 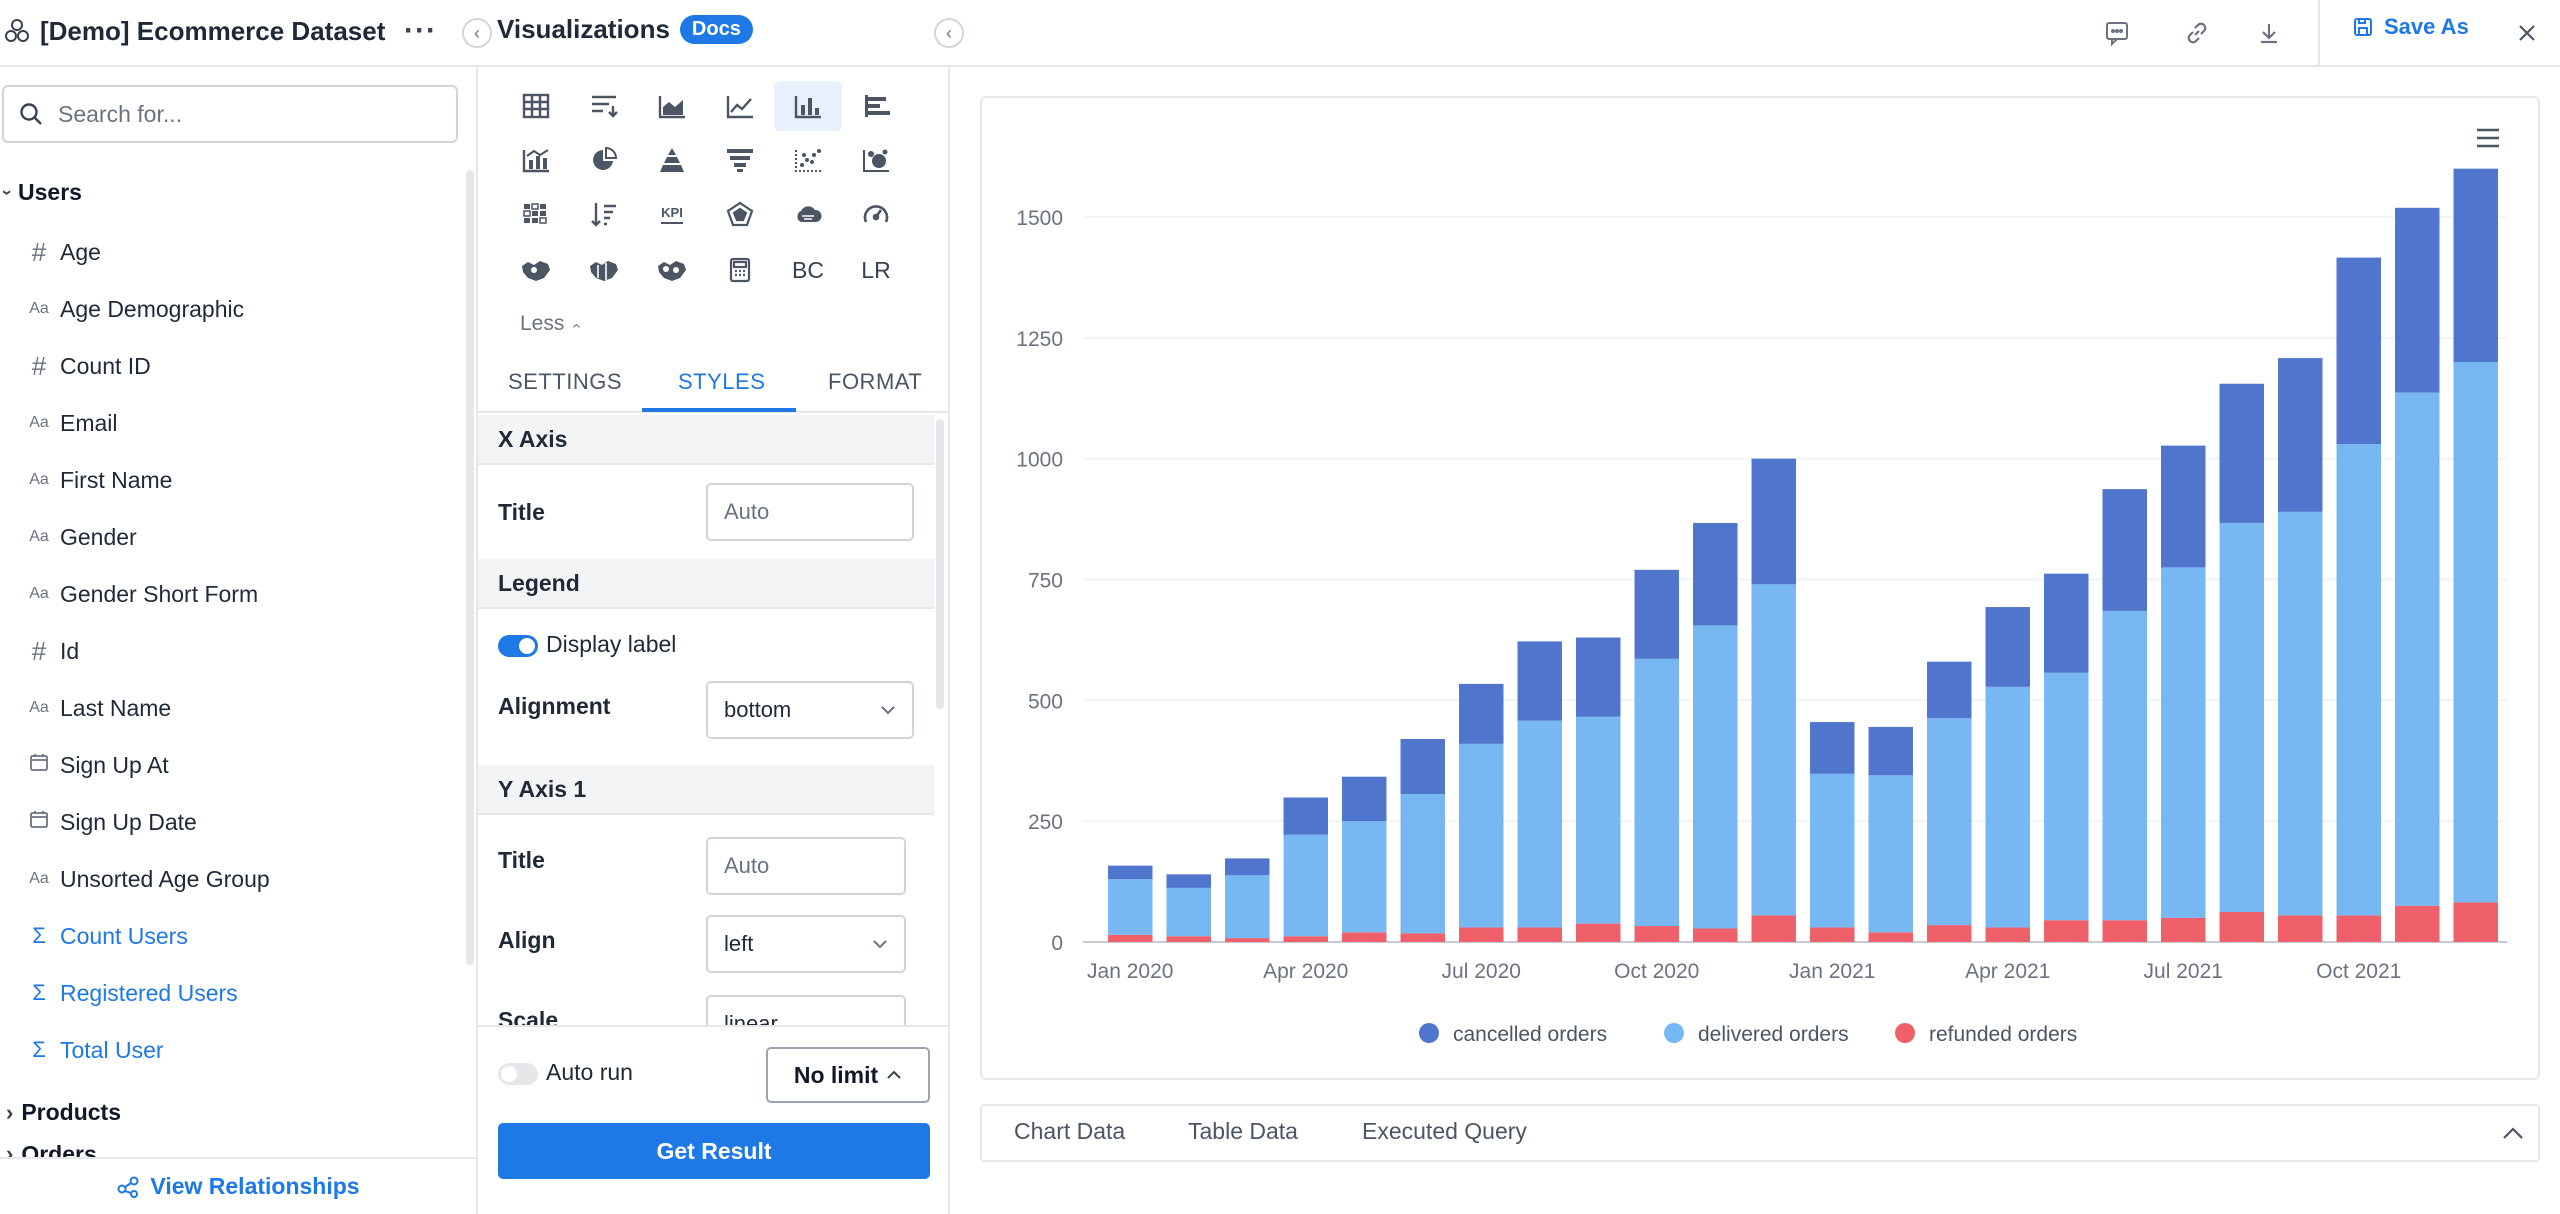 I want to click on viz-heatmap-button, so click(x=536, y=214).